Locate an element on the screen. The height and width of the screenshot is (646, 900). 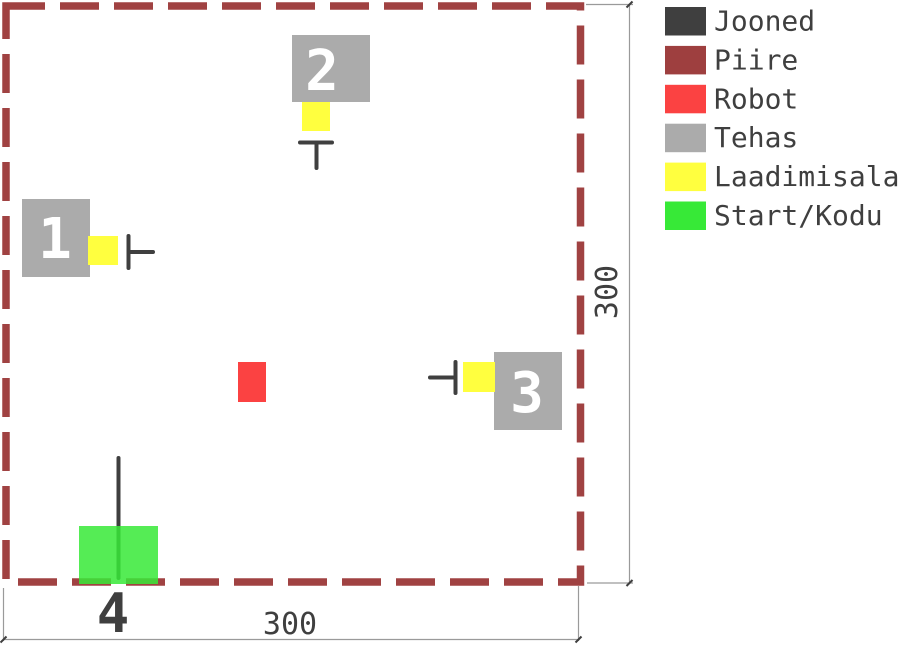
factory-3-line-marker is located at coordinates (443, 377).